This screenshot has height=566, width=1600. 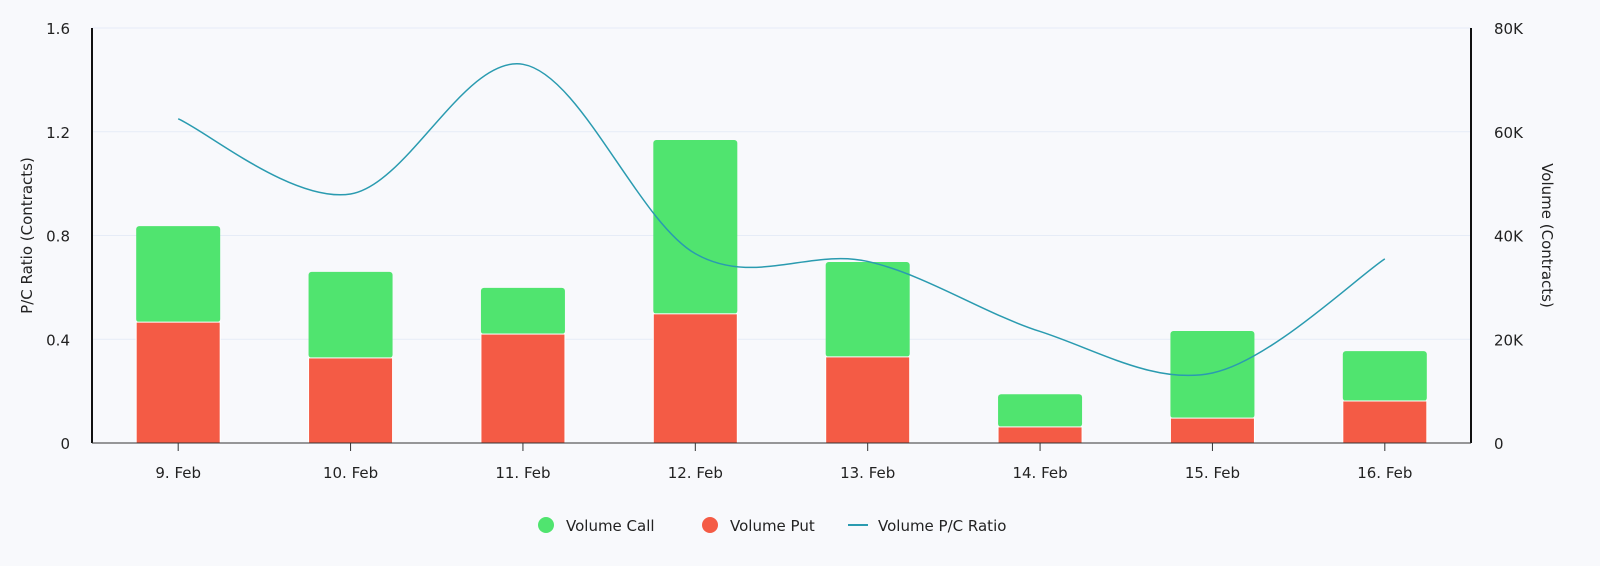 I want to click on x-tick-label: 15. Feb, so click(x=1212, y=473).